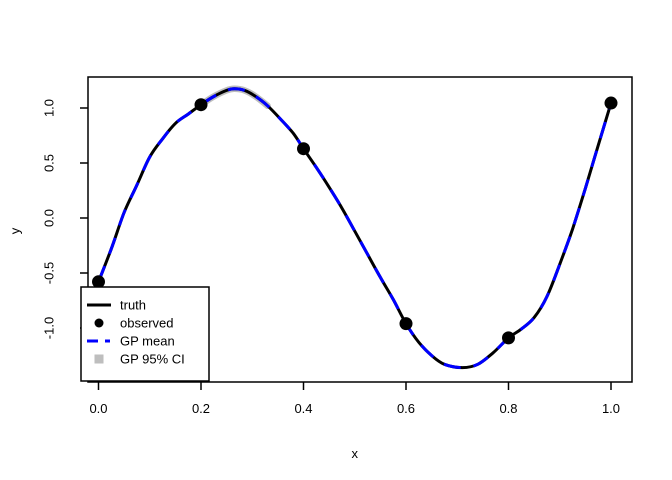 This screenshot has height=480, width=672. I want to click on y-tick-label: 0.5, so click(48, 163).